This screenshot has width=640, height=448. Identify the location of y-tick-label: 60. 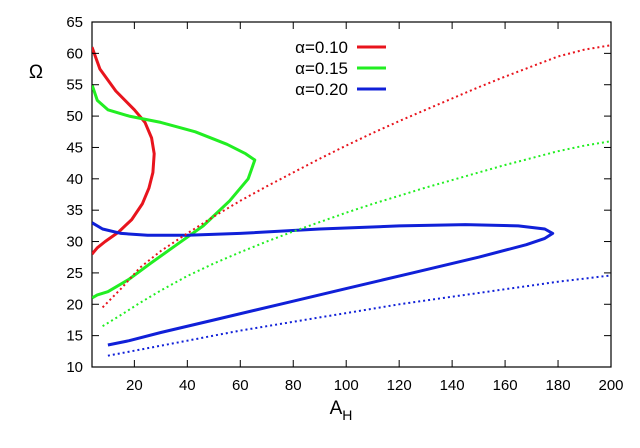
(74, 53).